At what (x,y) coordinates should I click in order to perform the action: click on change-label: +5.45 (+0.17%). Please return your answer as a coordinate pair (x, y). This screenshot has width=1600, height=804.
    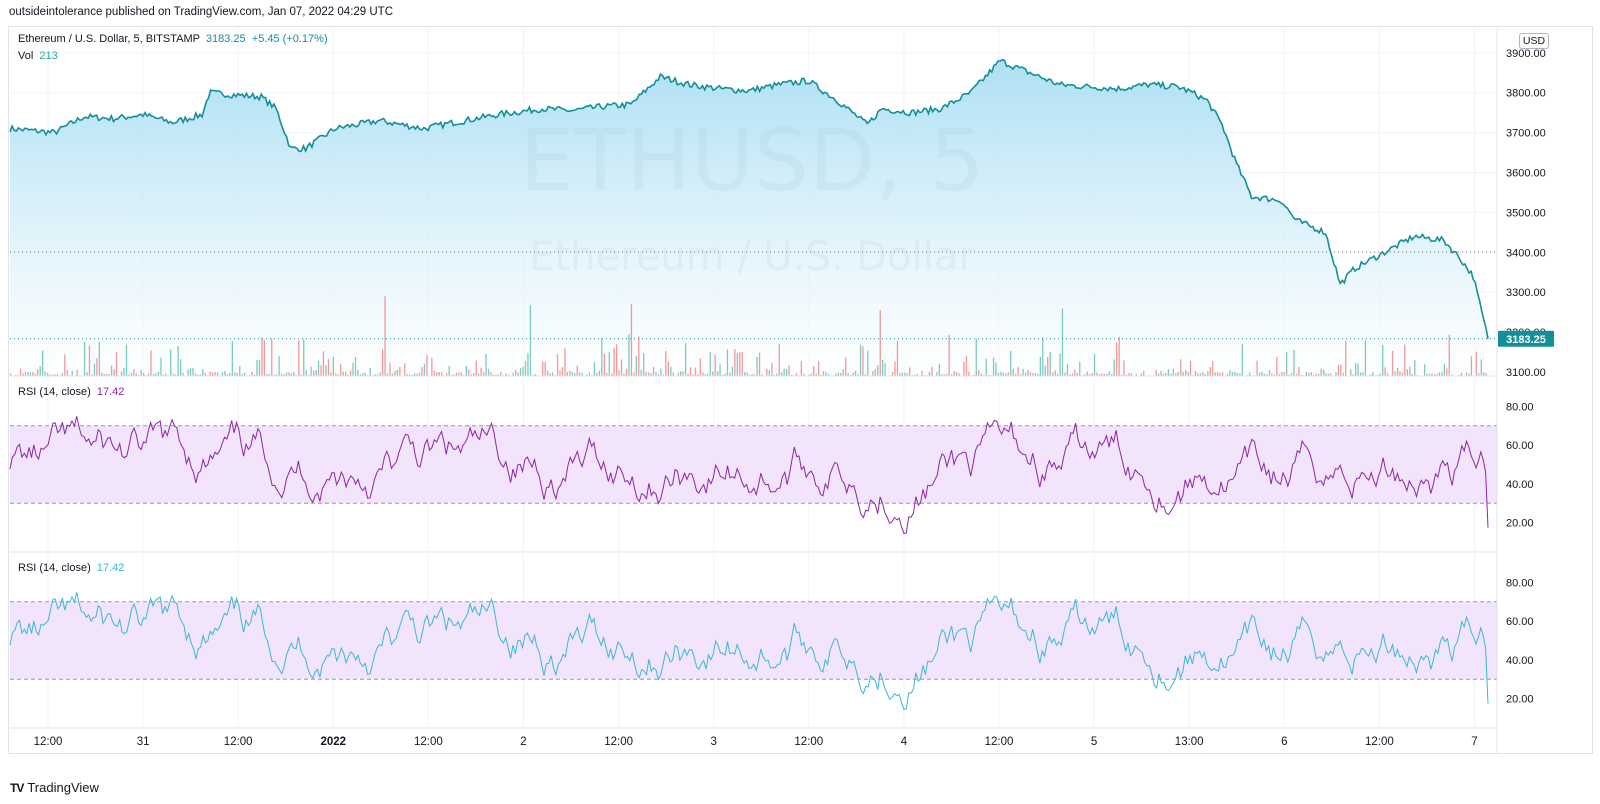
    Looking at the image, I should click on (289, 39).